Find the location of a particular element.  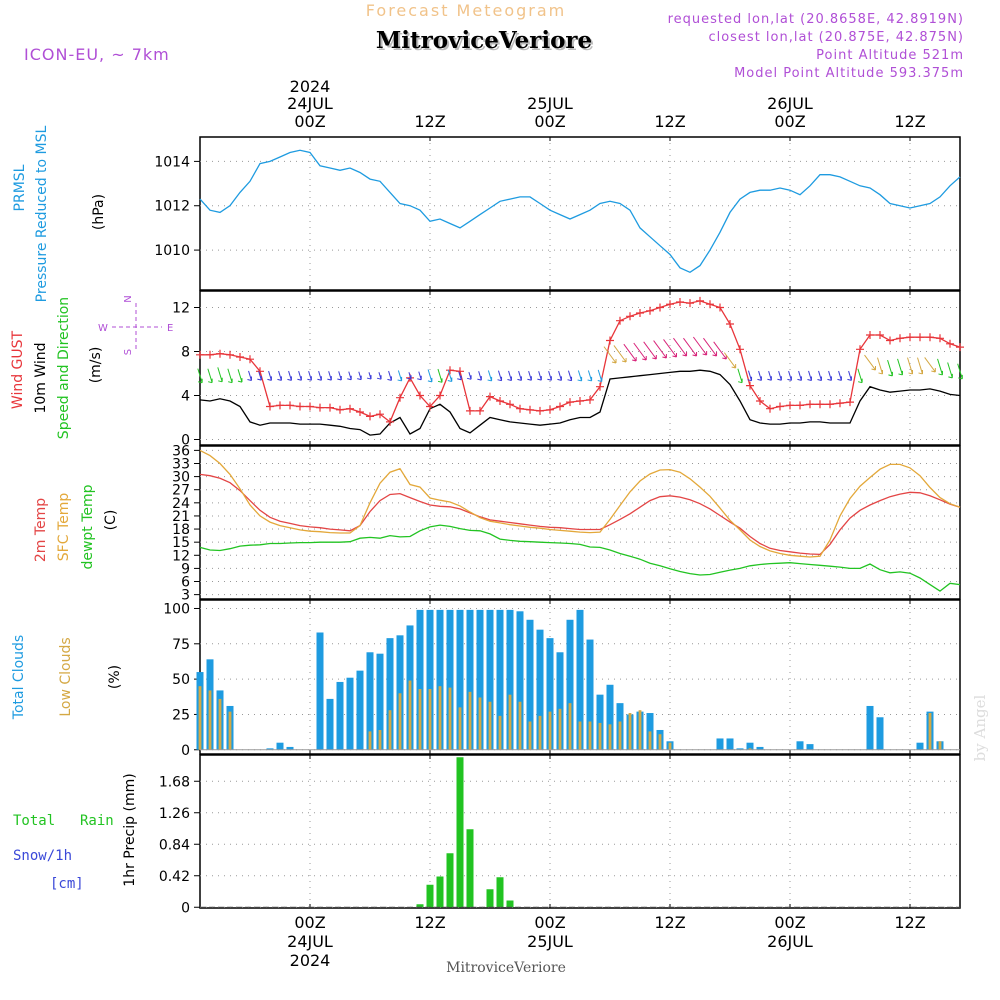

y-tick-label: 50 is located at coordinates (181, 680).